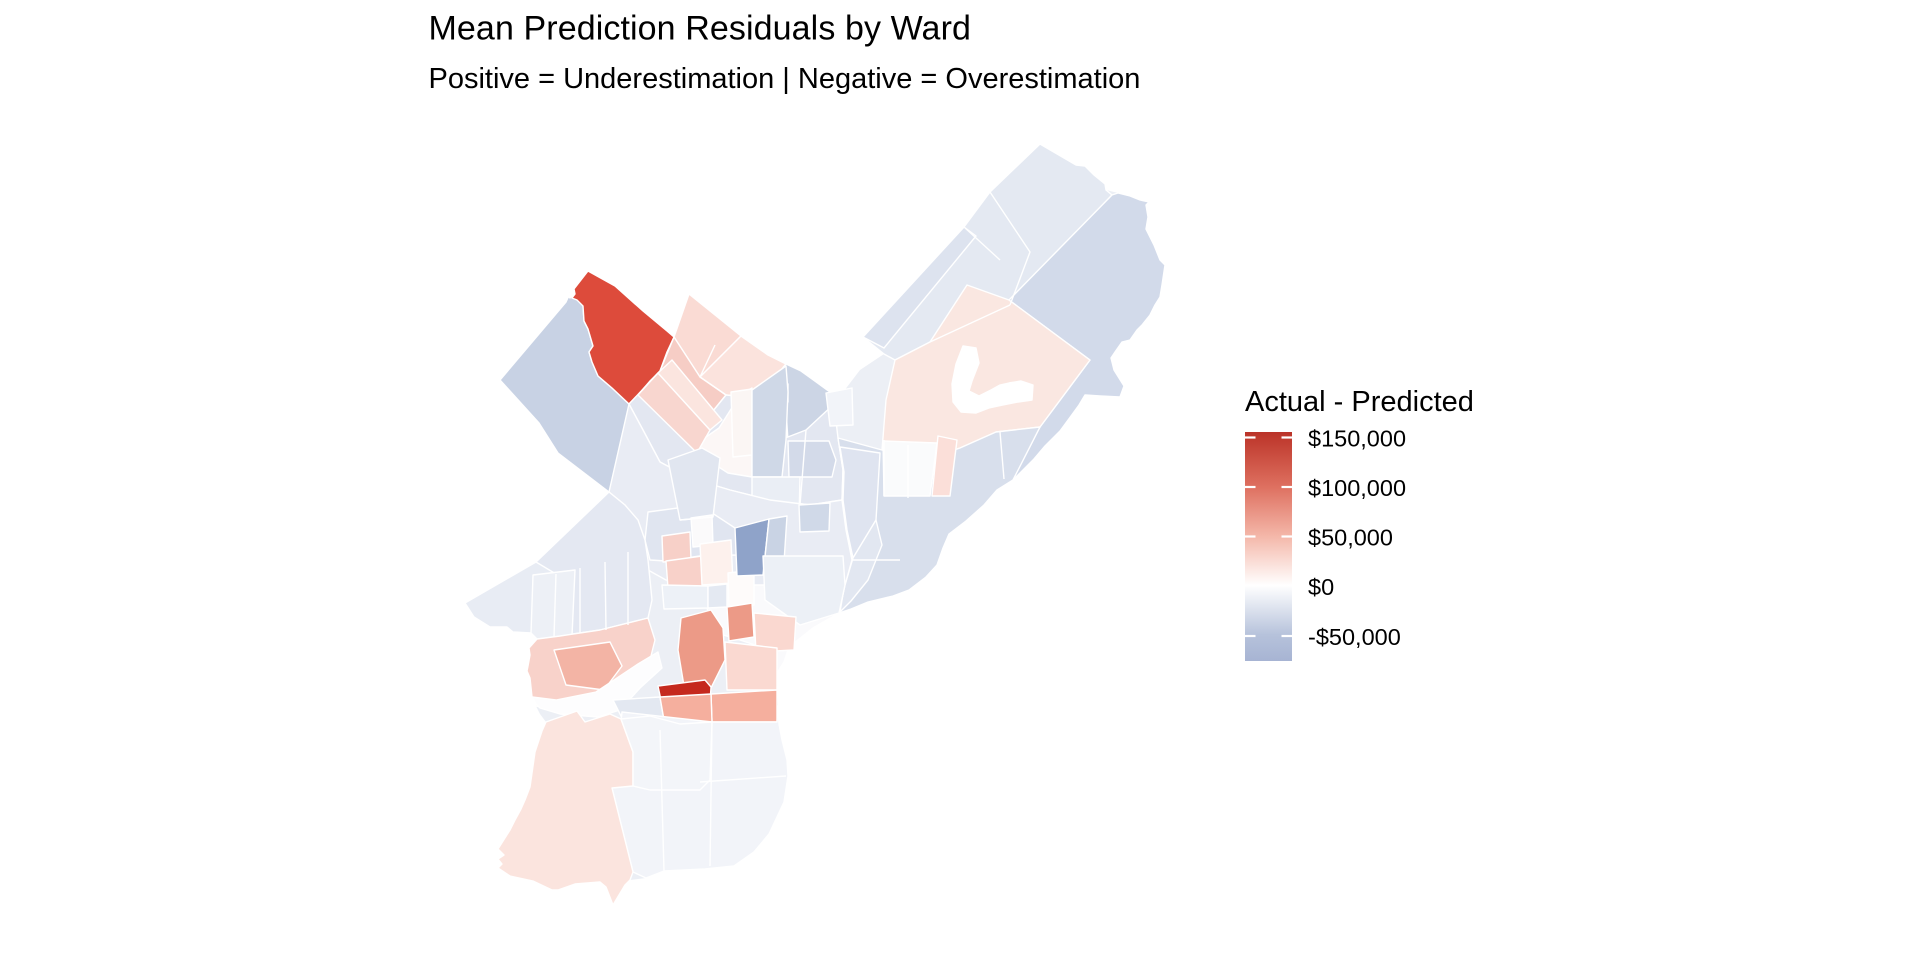 The width and height of the screenshot is (1920, 960). I want to click on svg-text: $0, so click(1321, 587).